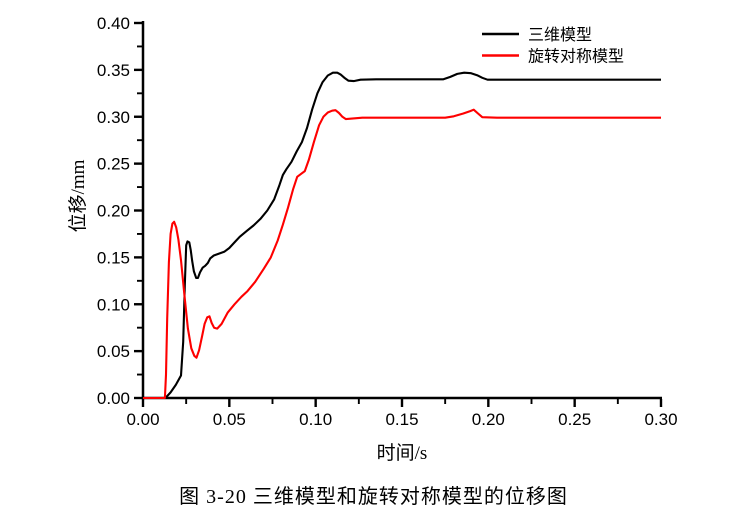 This screenshot has width=747, height=520. What do you see at coordinates (142, 419) in the screenshot?
I see `x-tick-label: 0.00` at bounding box center [142, 419].